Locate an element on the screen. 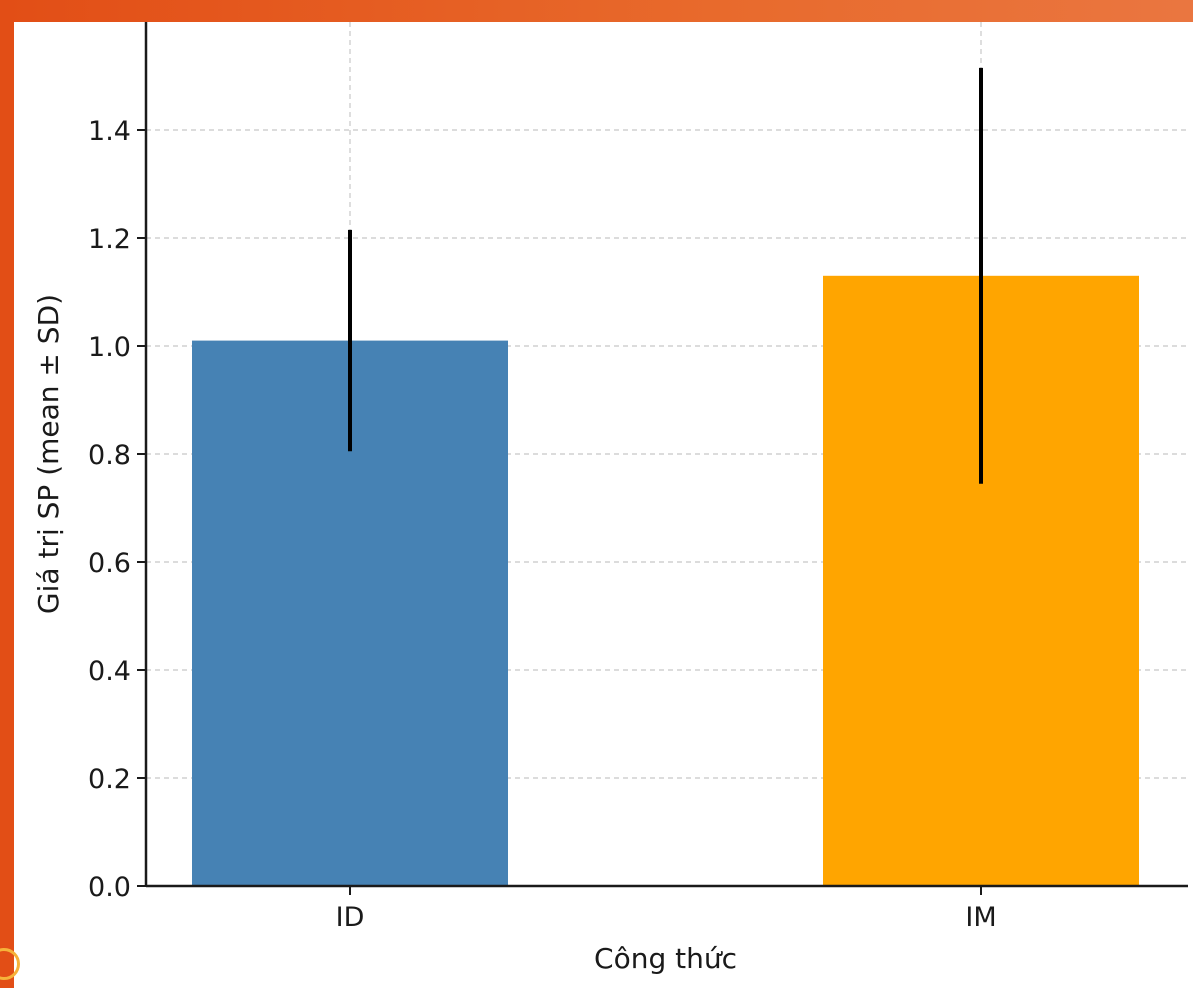 The height and width of the screenshot is (988, 1193). y-tick-label: 0.0 is located at coordinates (109, 887).